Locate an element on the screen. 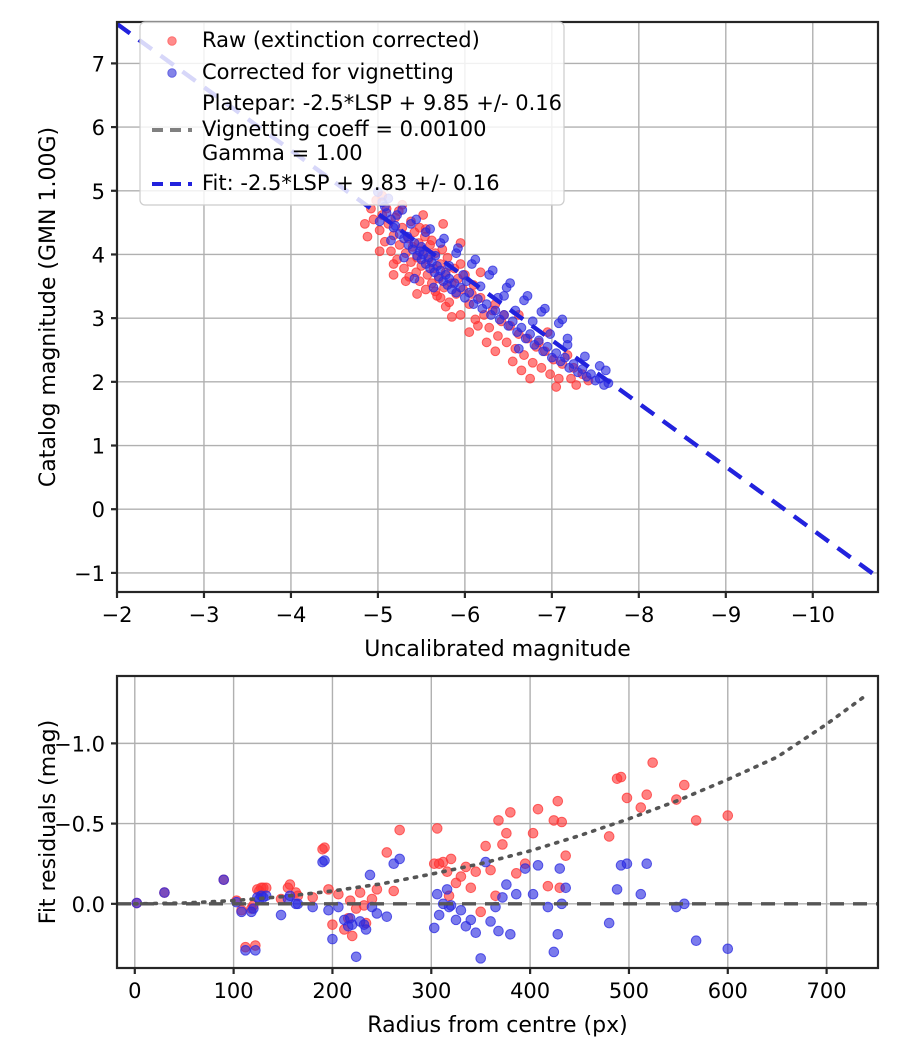  x-tick-label: 500 is located at coordinates (629, 991).